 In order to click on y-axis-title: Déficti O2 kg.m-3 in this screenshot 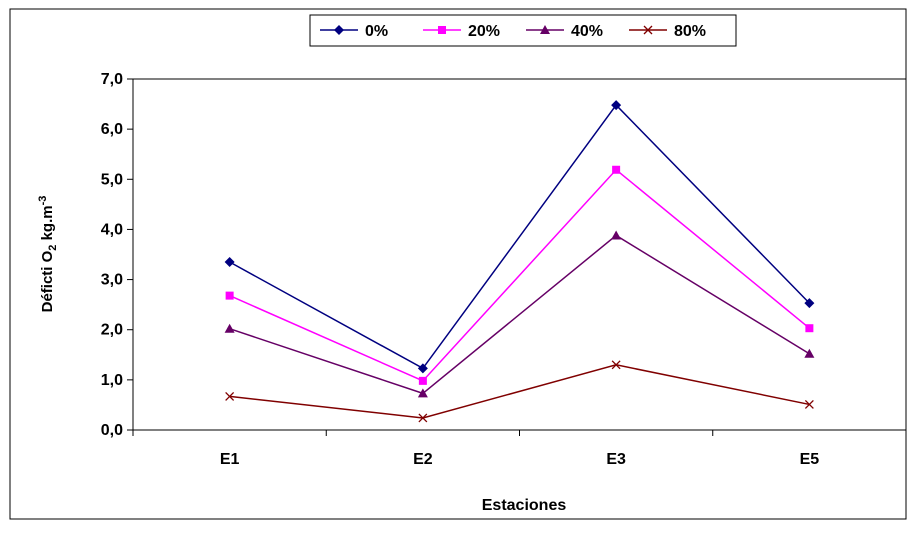, I will do `click(48, 254)`.